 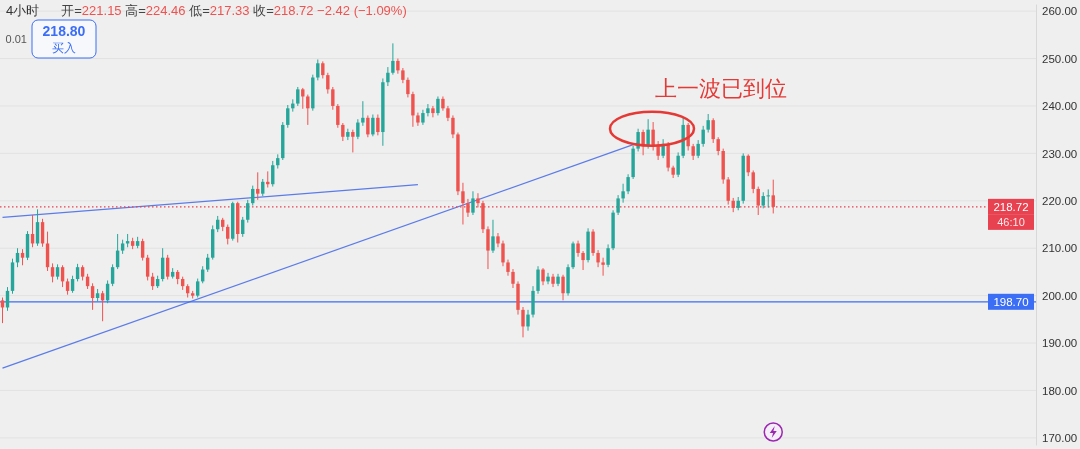 I want to click on annotation: 上一波已到位, so click(x=721, y=88).